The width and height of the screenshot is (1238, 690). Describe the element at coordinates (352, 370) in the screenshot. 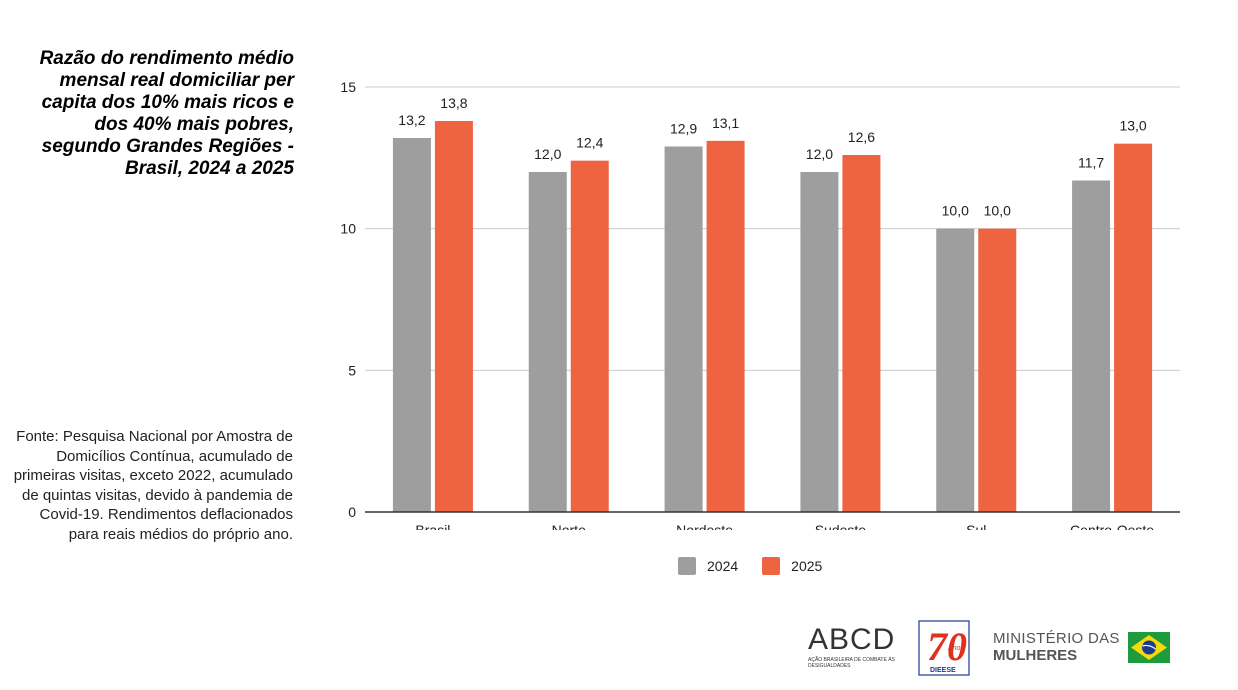

I see `y-tick-label-5: 5` at that location.